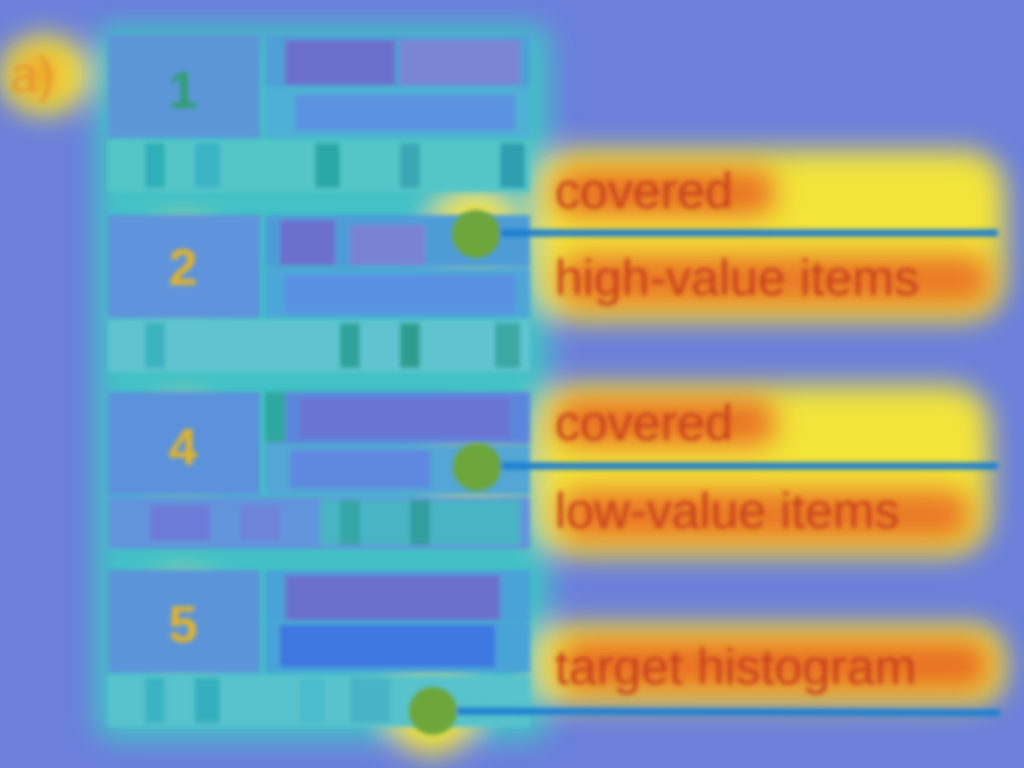 This screenshot has height=768, width=1024. Describe the element at coordinates (727, 511) in the screenshot. I see `annotation-2-line2: low-value items` at that location.